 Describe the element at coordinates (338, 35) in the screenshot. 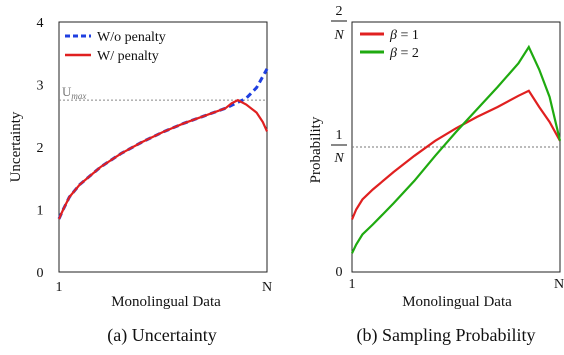

I see `y-tick-2-over-n-den: N` at that location.